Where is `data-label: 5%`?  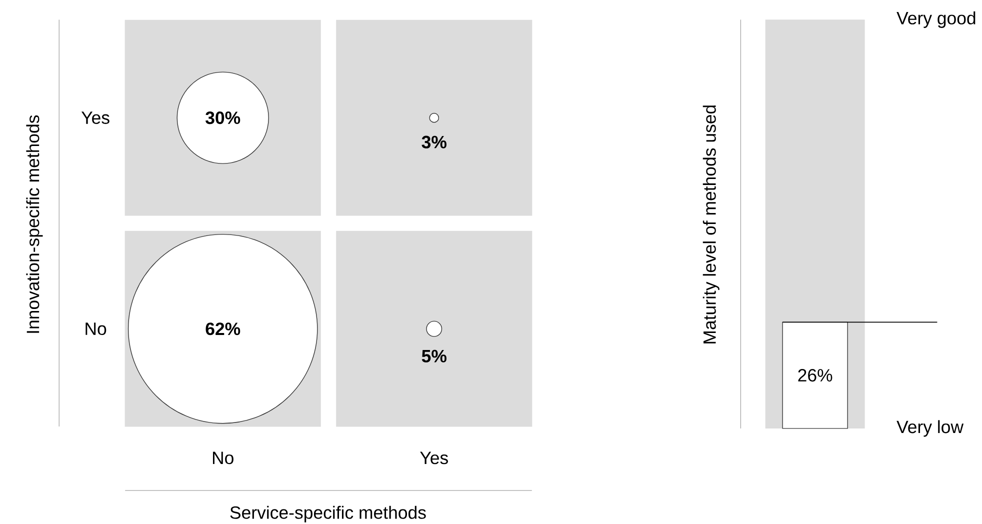
data-label: 5% is located at coordinates (434, 356).